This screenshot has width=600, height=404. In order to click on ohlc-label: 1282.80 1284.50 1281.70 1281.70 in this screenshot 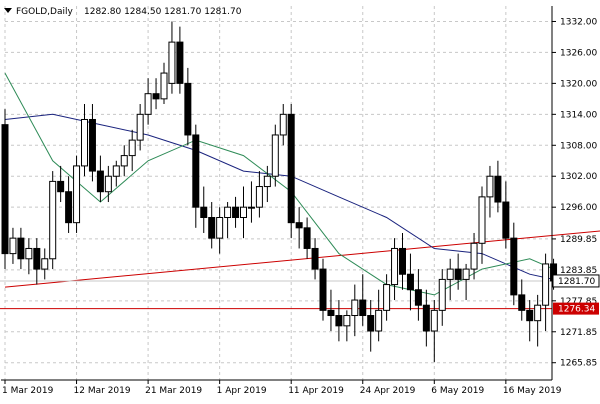, I will do `click(163, 12)`.